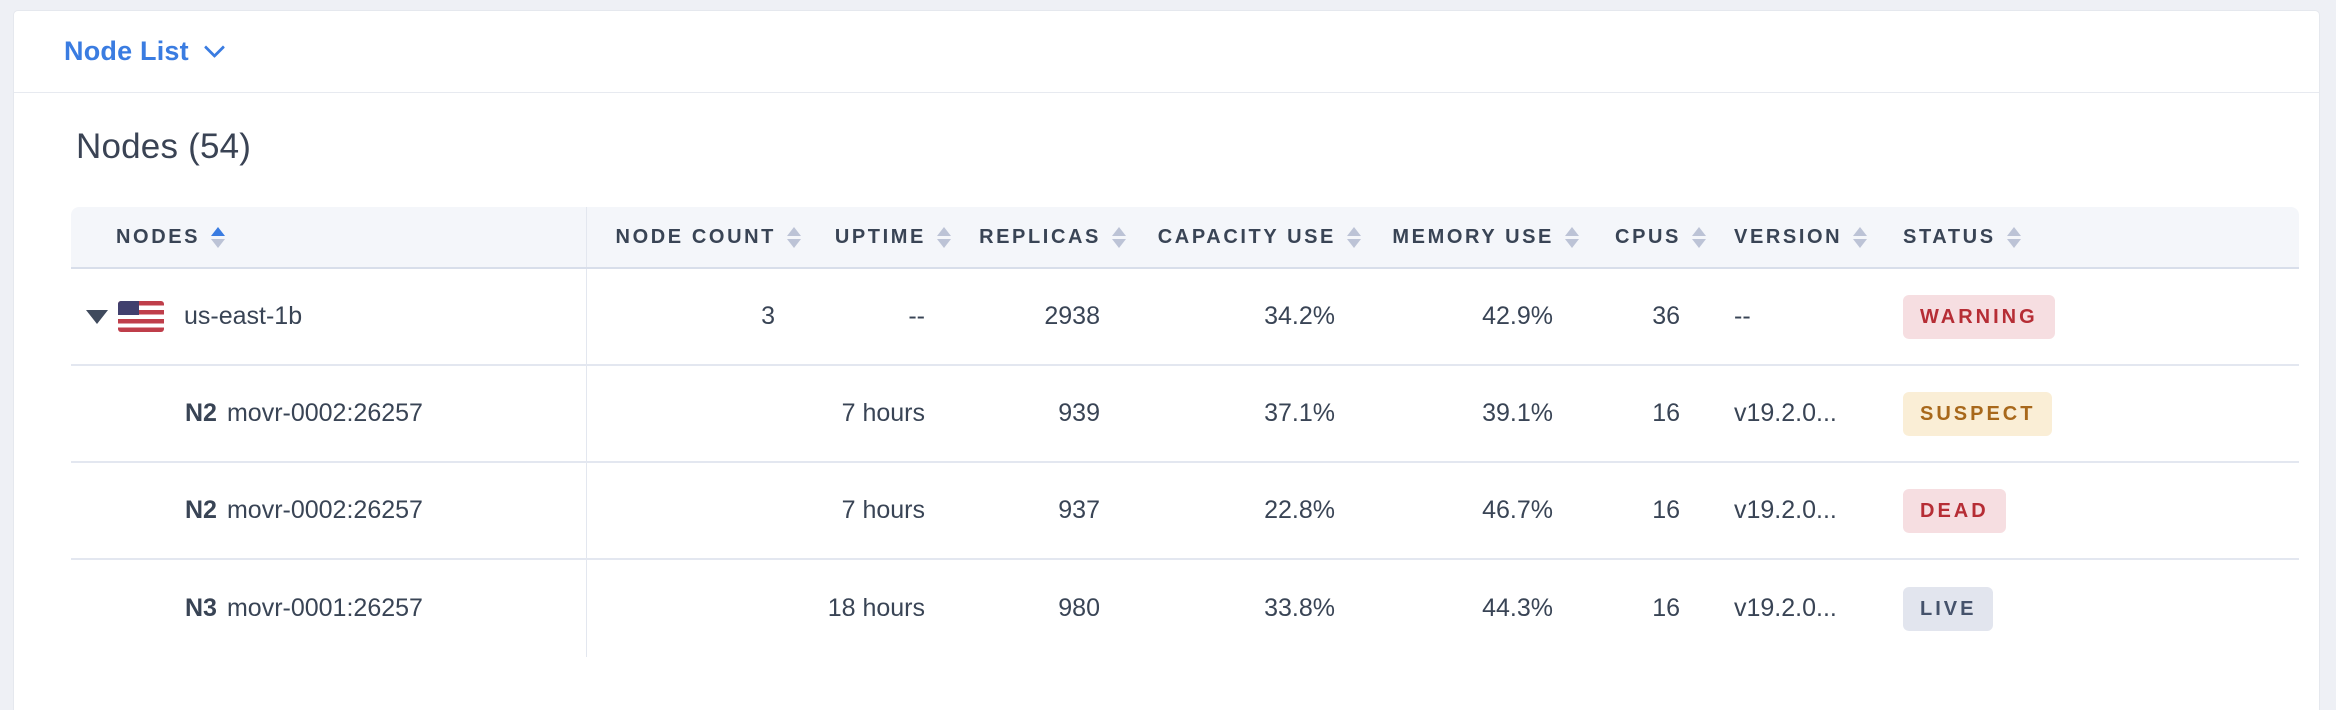  What do you see at coordinates (2090, 413) in the screenshot?
I see `status-cell: SUSPECT` at bounding box center [2090, 413].